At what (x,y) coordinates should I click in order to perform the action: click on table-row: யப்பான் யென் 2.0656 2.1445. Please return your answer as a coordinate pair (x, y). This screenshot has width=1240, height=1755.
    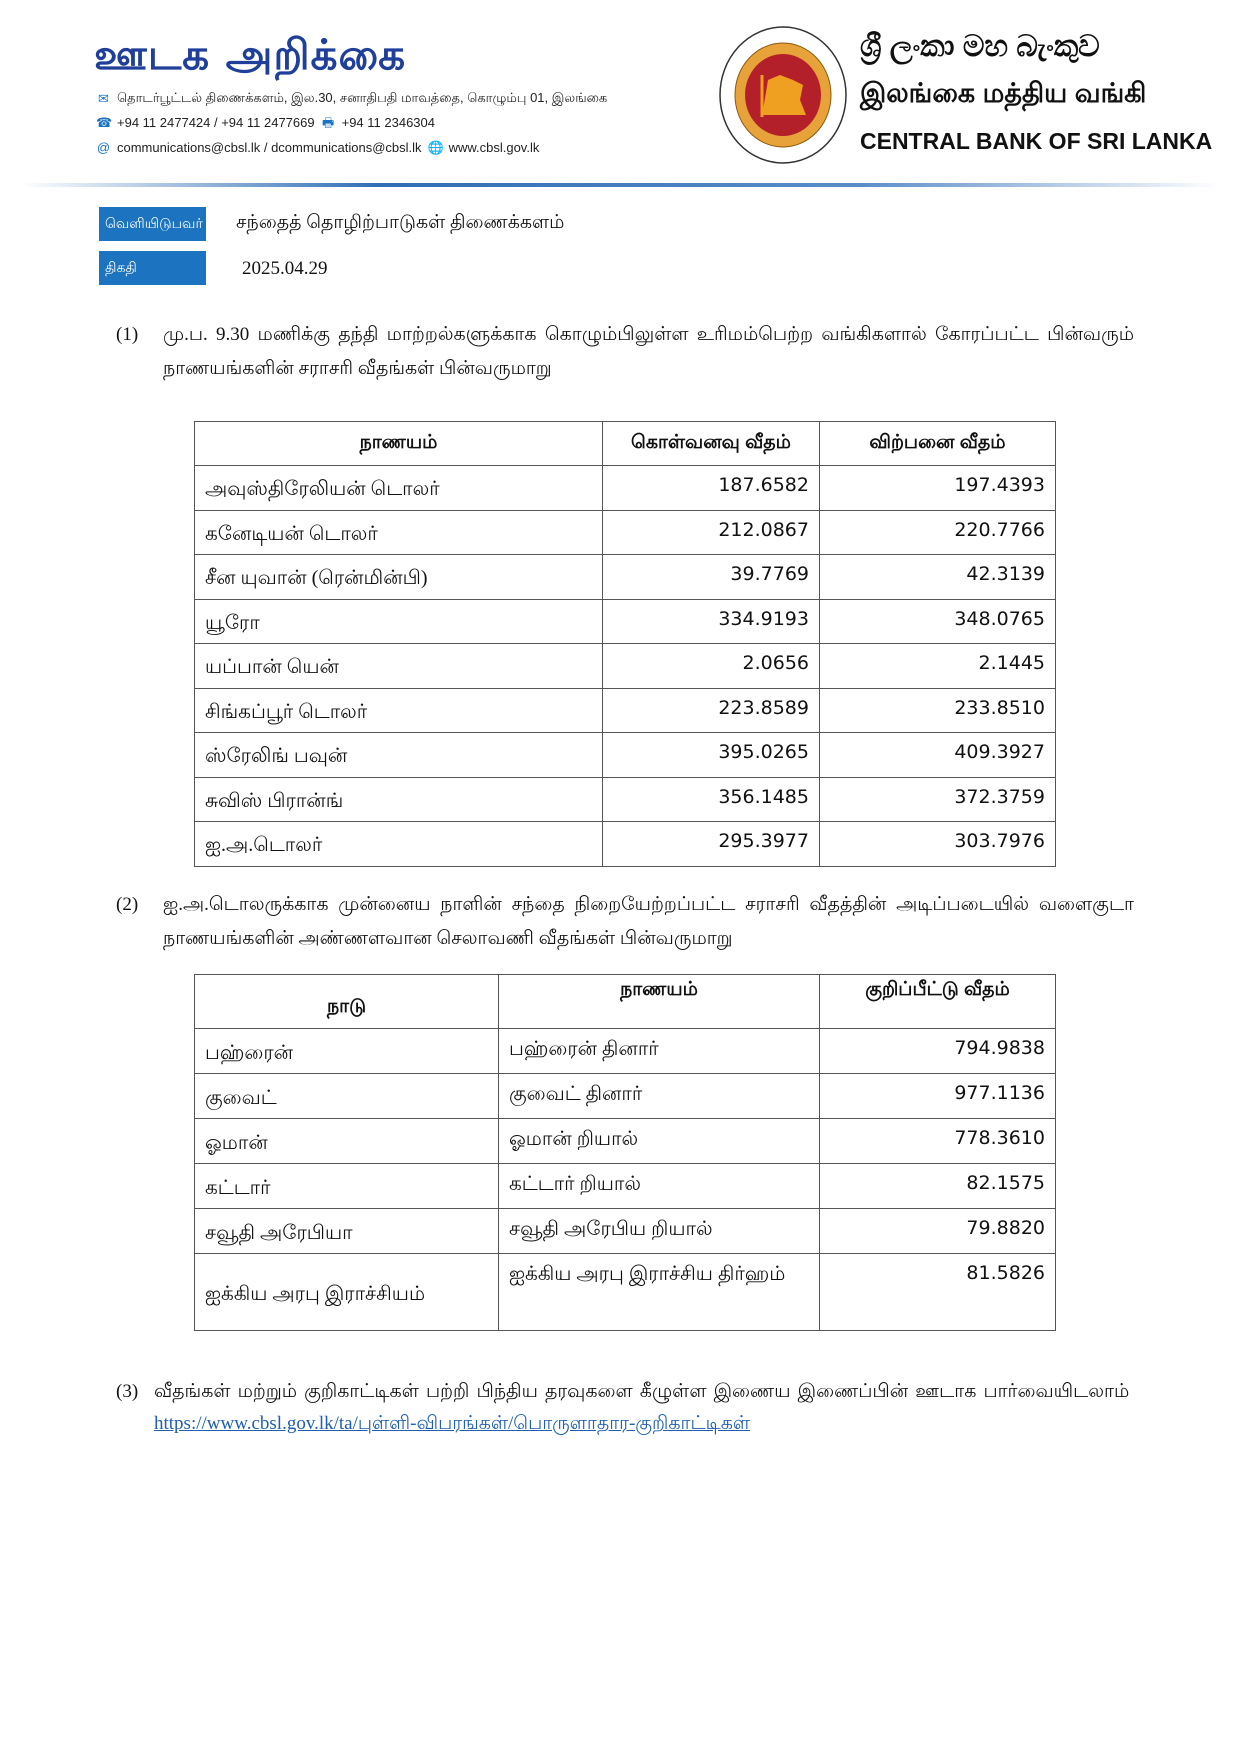
    Looking at the image, I should click on (625, 666).